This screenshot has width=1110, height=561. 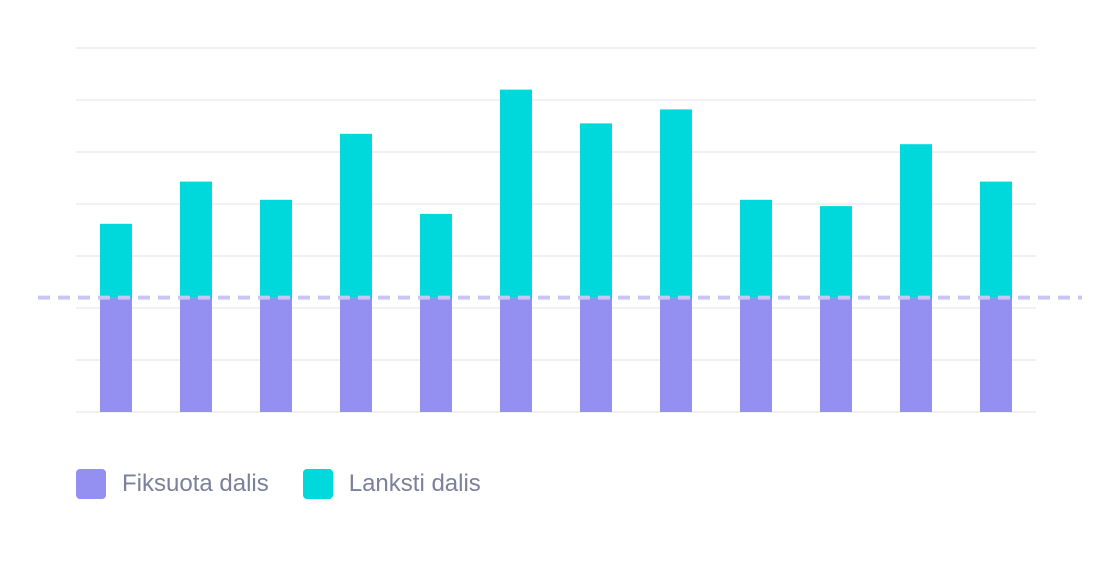 I want to click on legend-swatch-flexible, so click(x=317, y=484).